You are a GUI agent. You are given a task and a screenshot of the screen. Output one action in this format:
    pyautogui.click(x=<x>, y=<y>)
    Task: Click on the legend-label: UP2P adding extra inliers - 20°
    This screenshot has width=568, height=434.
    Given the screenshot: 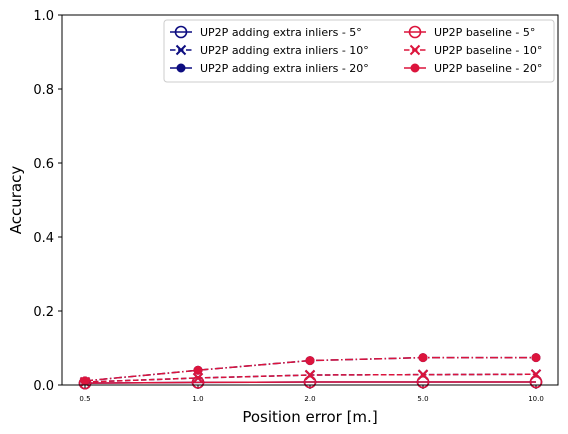 What is the action you would take?
    pyautogui.click(x=284, y=68)
    